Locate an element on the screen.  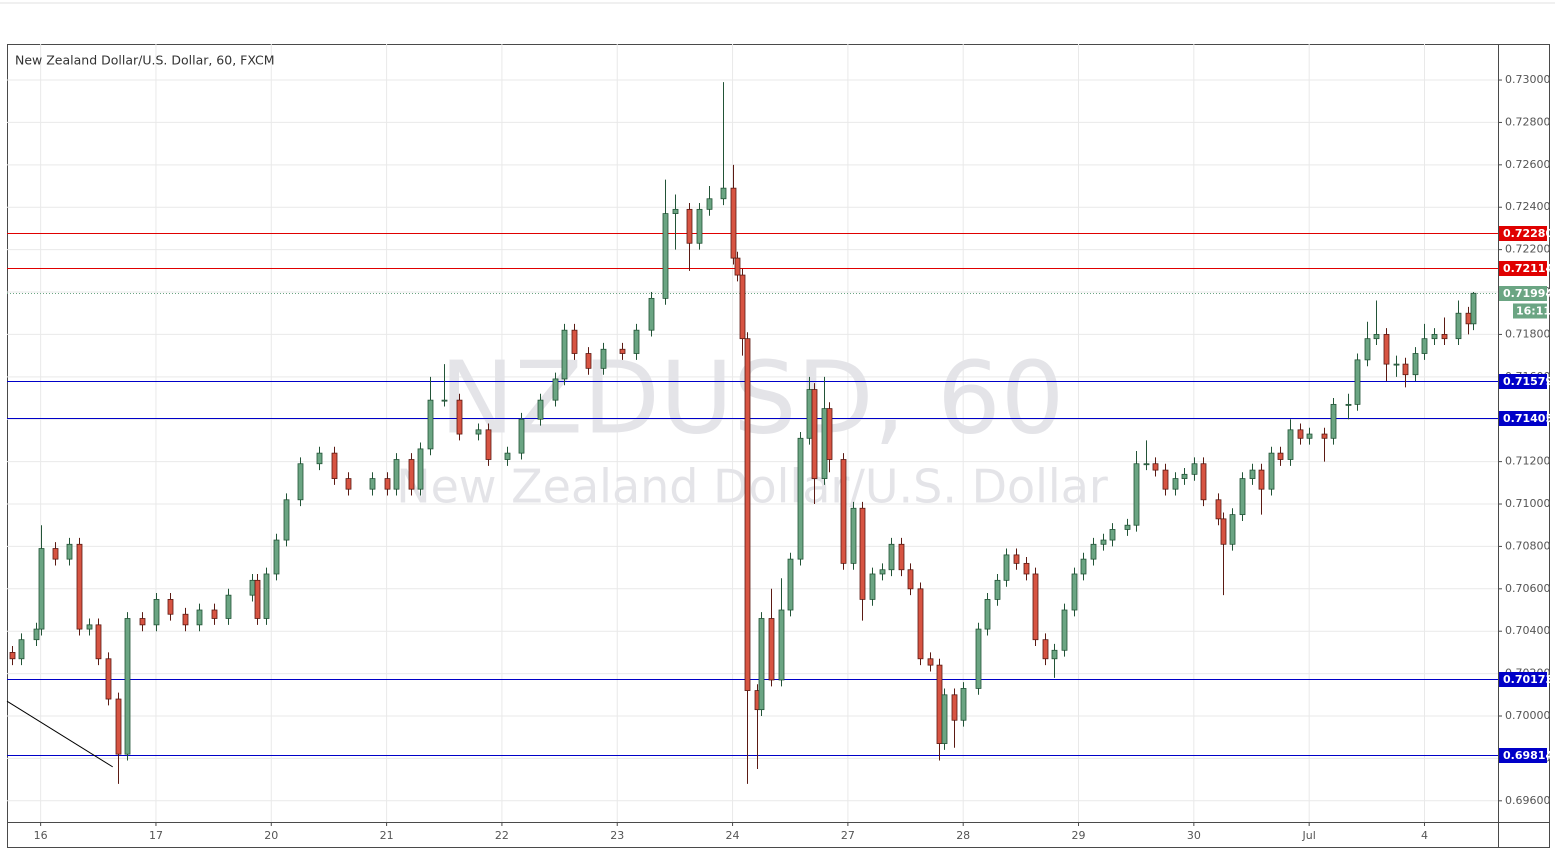
x-tick-label: 17 is located at coordinates (156, 835).